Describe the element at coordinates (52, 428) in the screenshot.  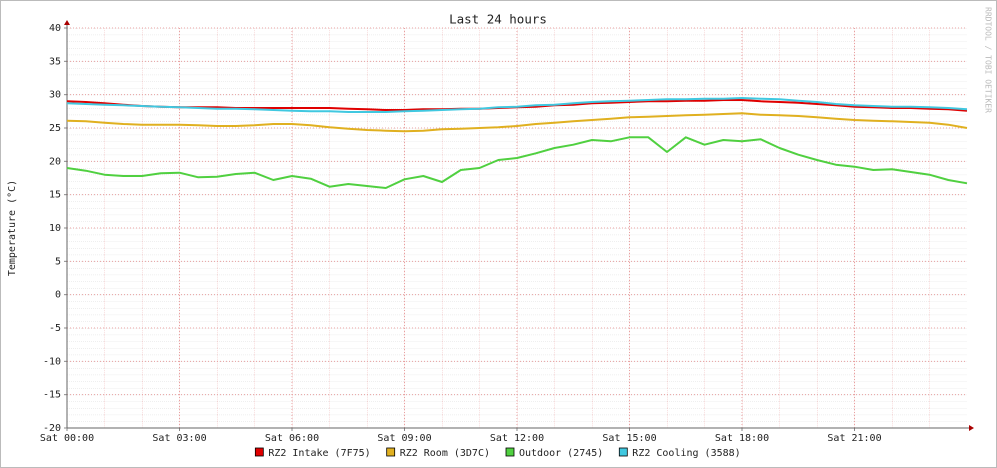
I see `y-tick-label: -20` at that location.